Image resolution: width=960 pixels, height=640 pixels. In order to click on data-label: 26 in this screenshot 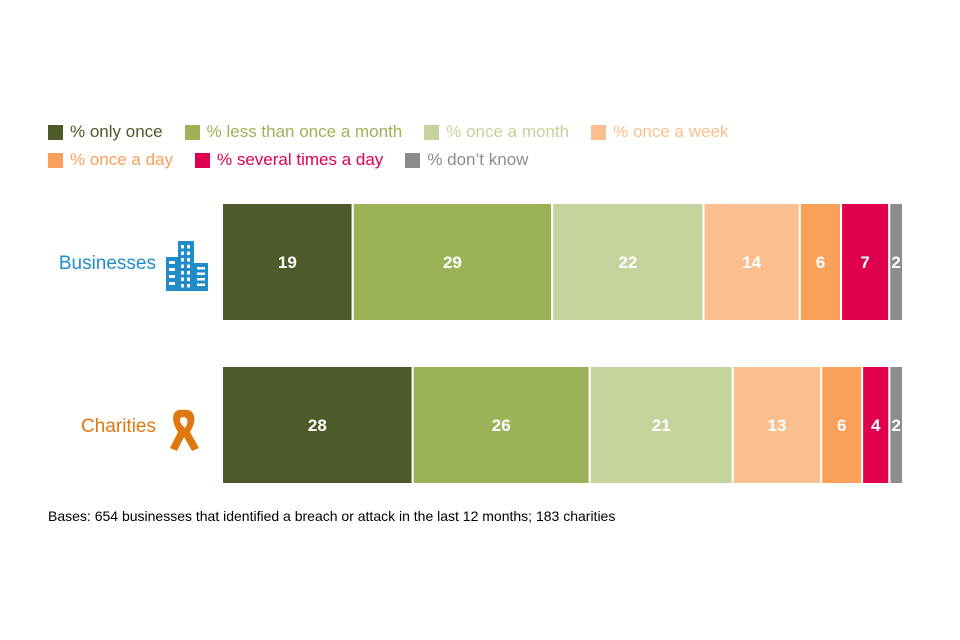, I will do `click(501, 425)`.